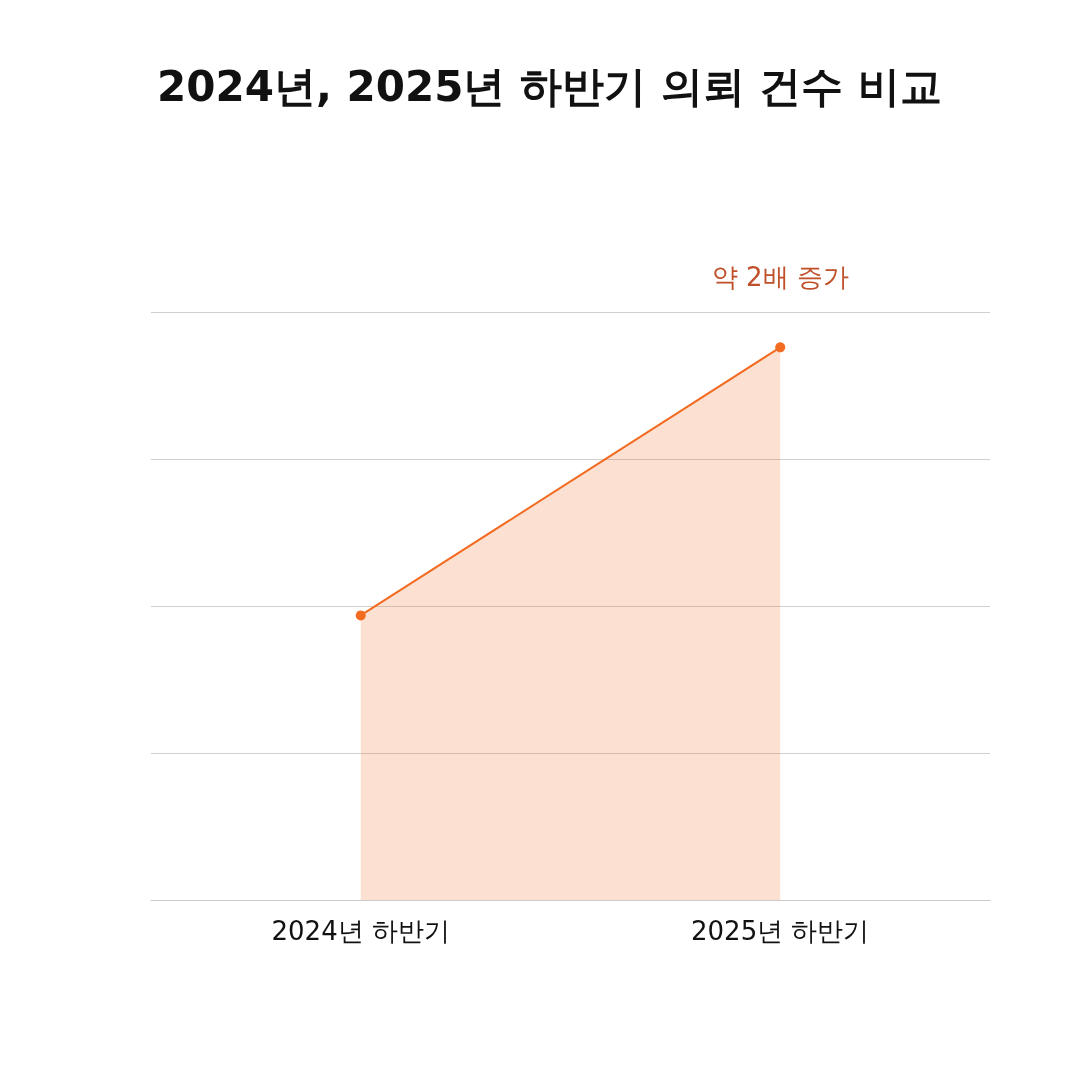 The height and width of the screenshot is (1080, 1080). I want to click on x-tick-label: 2024년 하반기, so click(360, 931).